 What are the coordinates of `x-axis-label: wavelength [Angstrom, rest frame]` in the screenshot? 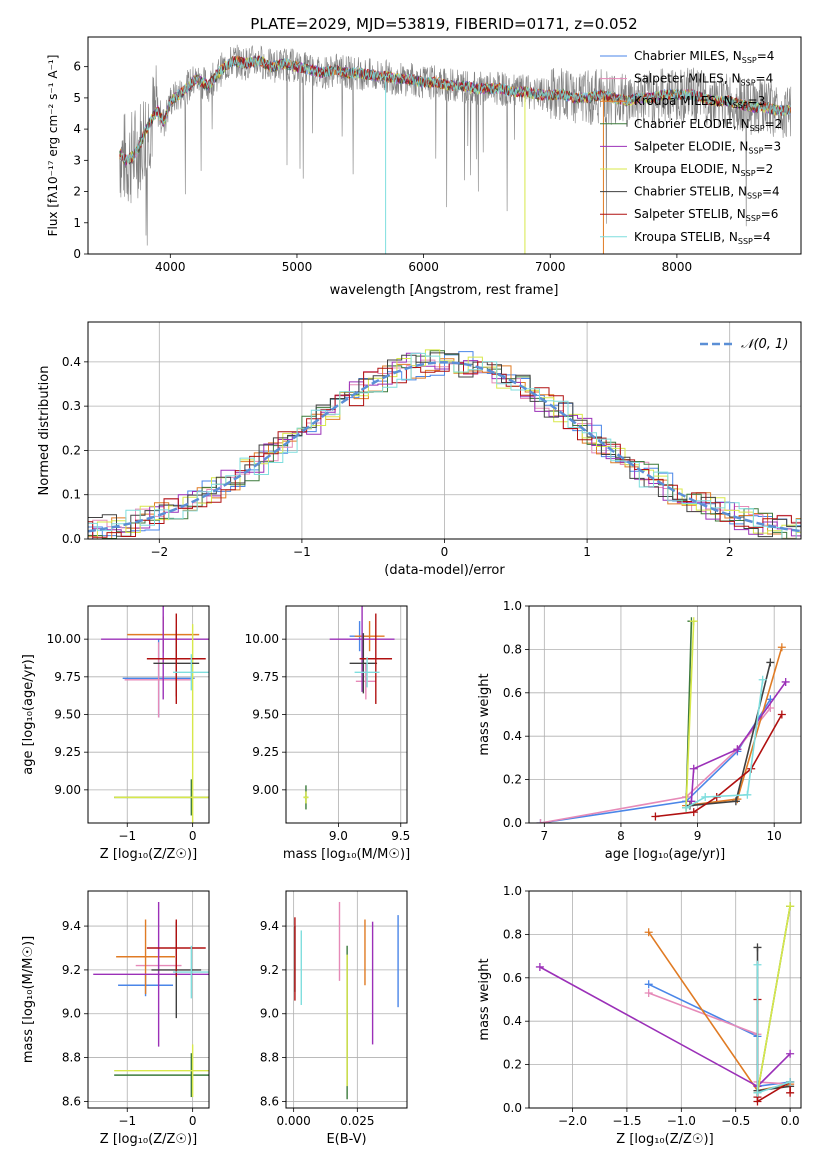 It's located at (444, 290).